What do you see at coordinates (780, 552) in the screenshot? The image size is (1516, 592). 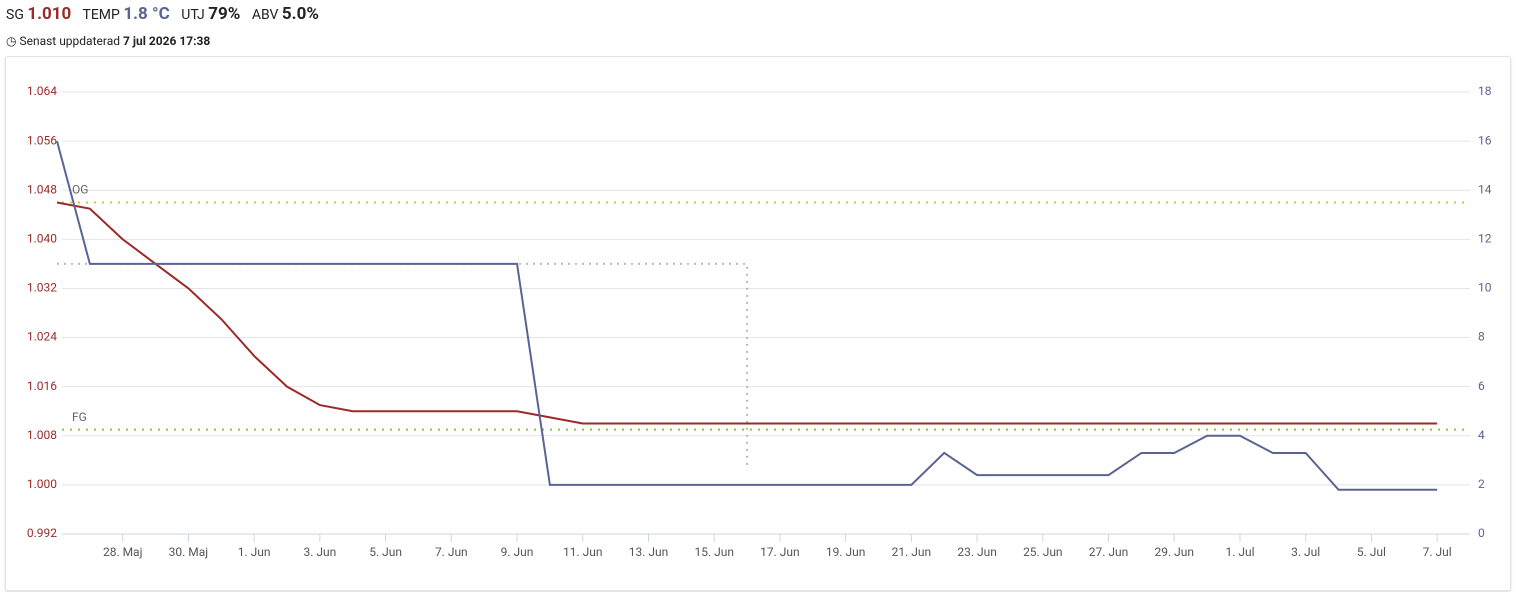 I see `x-tick-label: 17. Jun` at bounding box center [780, 552].